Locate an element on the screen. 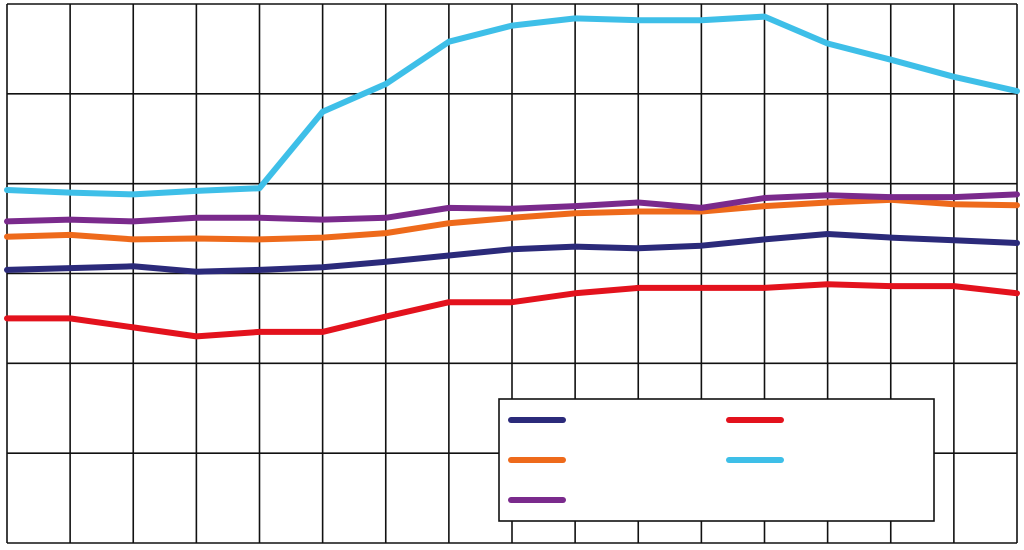 Image resolution: width=1024 pixels, height=550 pixels. legend is located at coordinates (716, 460).